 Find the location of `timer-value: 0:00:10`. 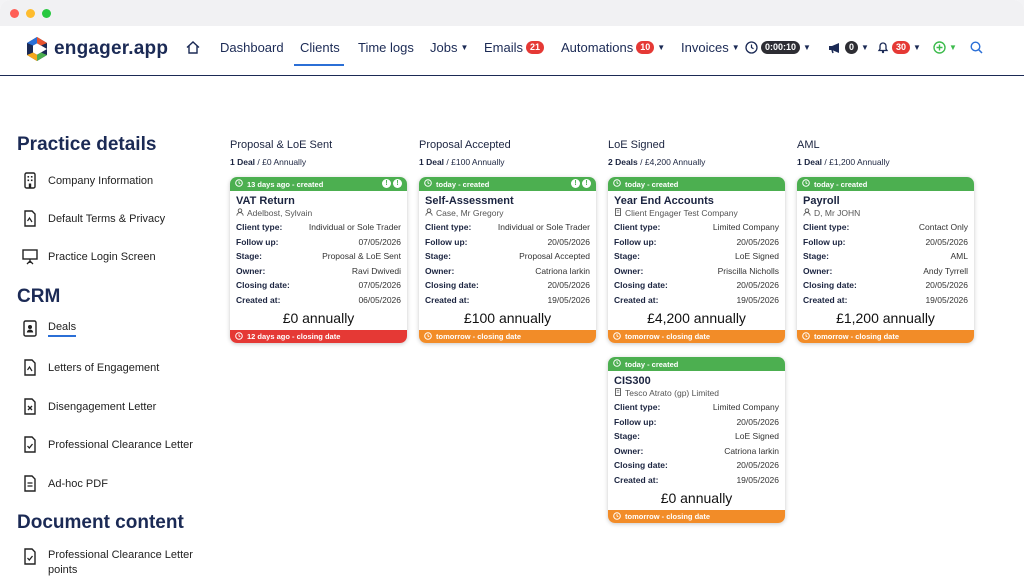

timer-value: 0:00:10 is located at coordinates (781, 47).